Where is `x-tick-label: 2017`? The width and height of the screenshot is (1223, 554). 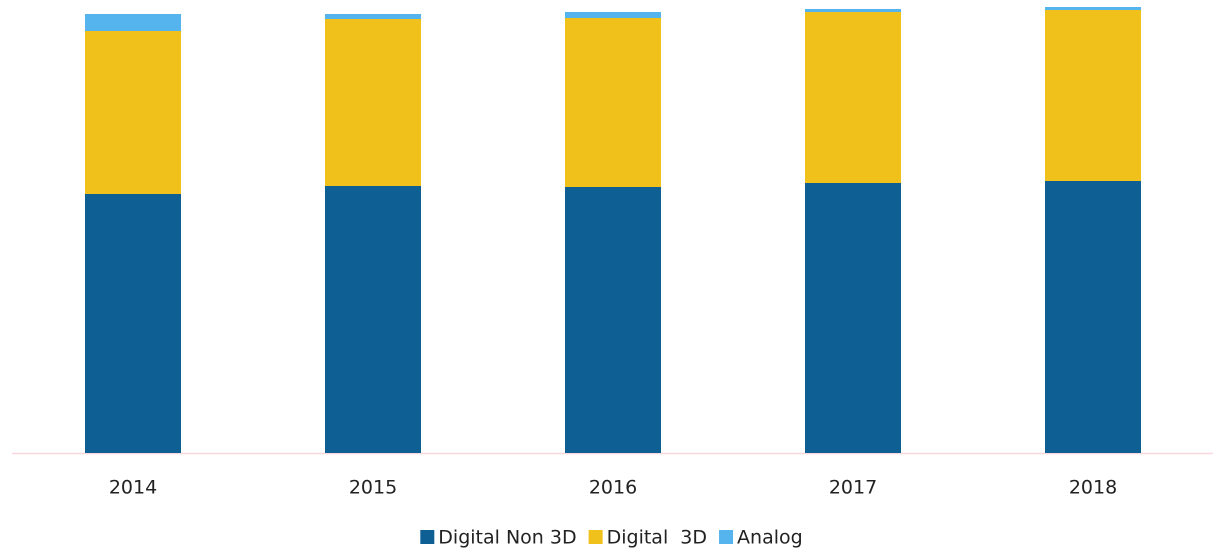
x-tick-label: 2017 is located at coordinates (853, 488).